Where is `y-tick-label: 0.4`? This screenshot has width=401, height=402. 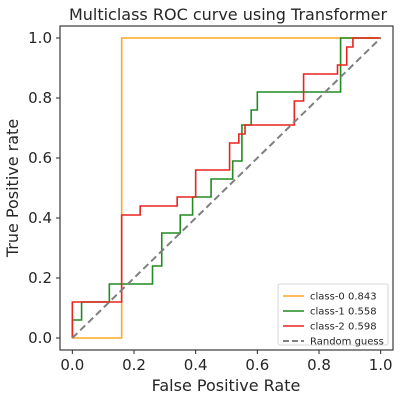
y-tick-label: 0.4 is located at coordinates (40, 218).